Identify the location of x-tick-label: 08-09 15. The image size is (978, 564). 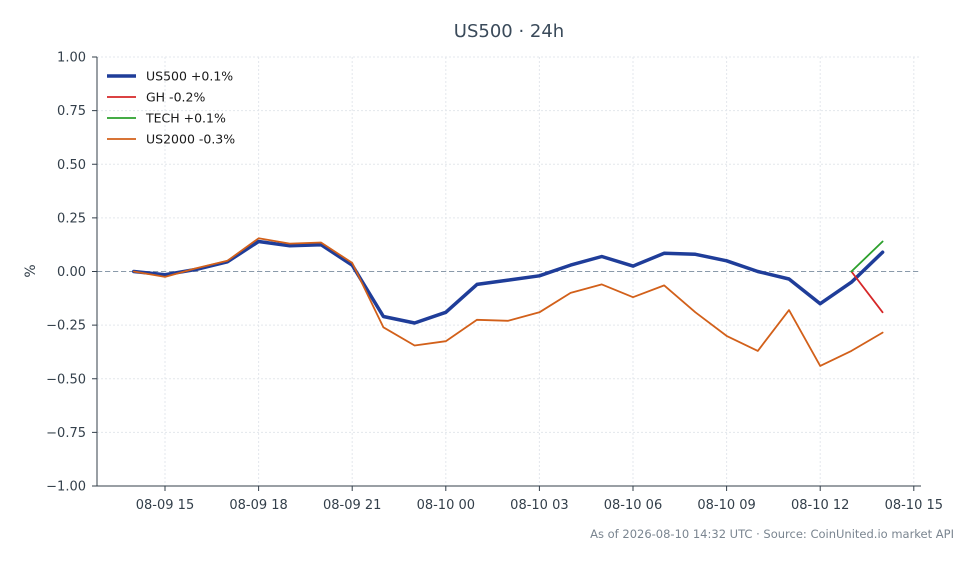
(165, 505).